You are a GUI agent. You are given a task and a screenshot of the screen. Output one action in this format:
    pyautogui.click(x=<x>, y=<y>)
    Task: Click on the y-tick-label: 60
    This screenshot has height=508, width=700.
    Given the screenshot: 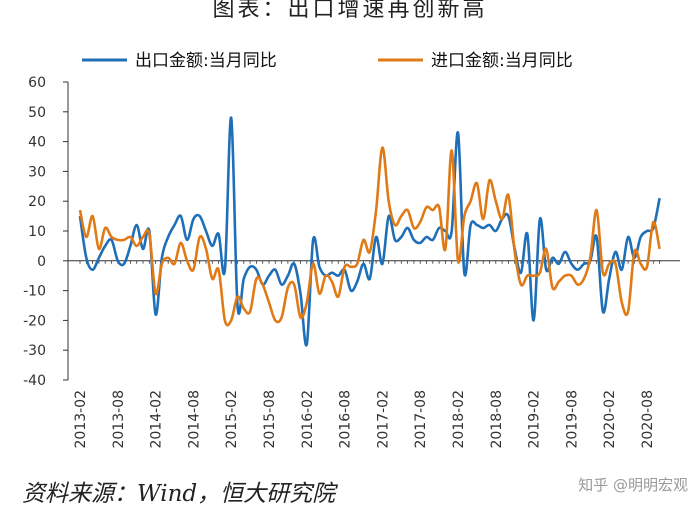 What is the action you would take?
    pyautogui.click(x=37, y=83)
    